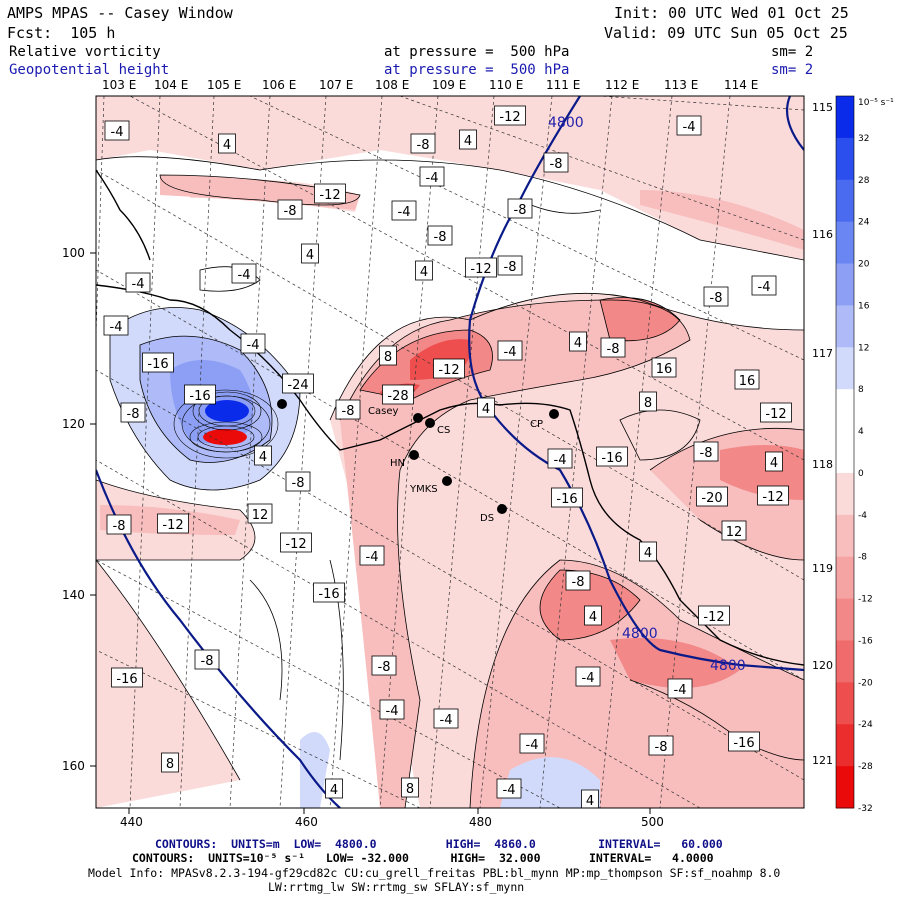 Image resolution: width=900 pixels, height=900 pixels. I want to click on station-label: YMKS, so click(423, 489).